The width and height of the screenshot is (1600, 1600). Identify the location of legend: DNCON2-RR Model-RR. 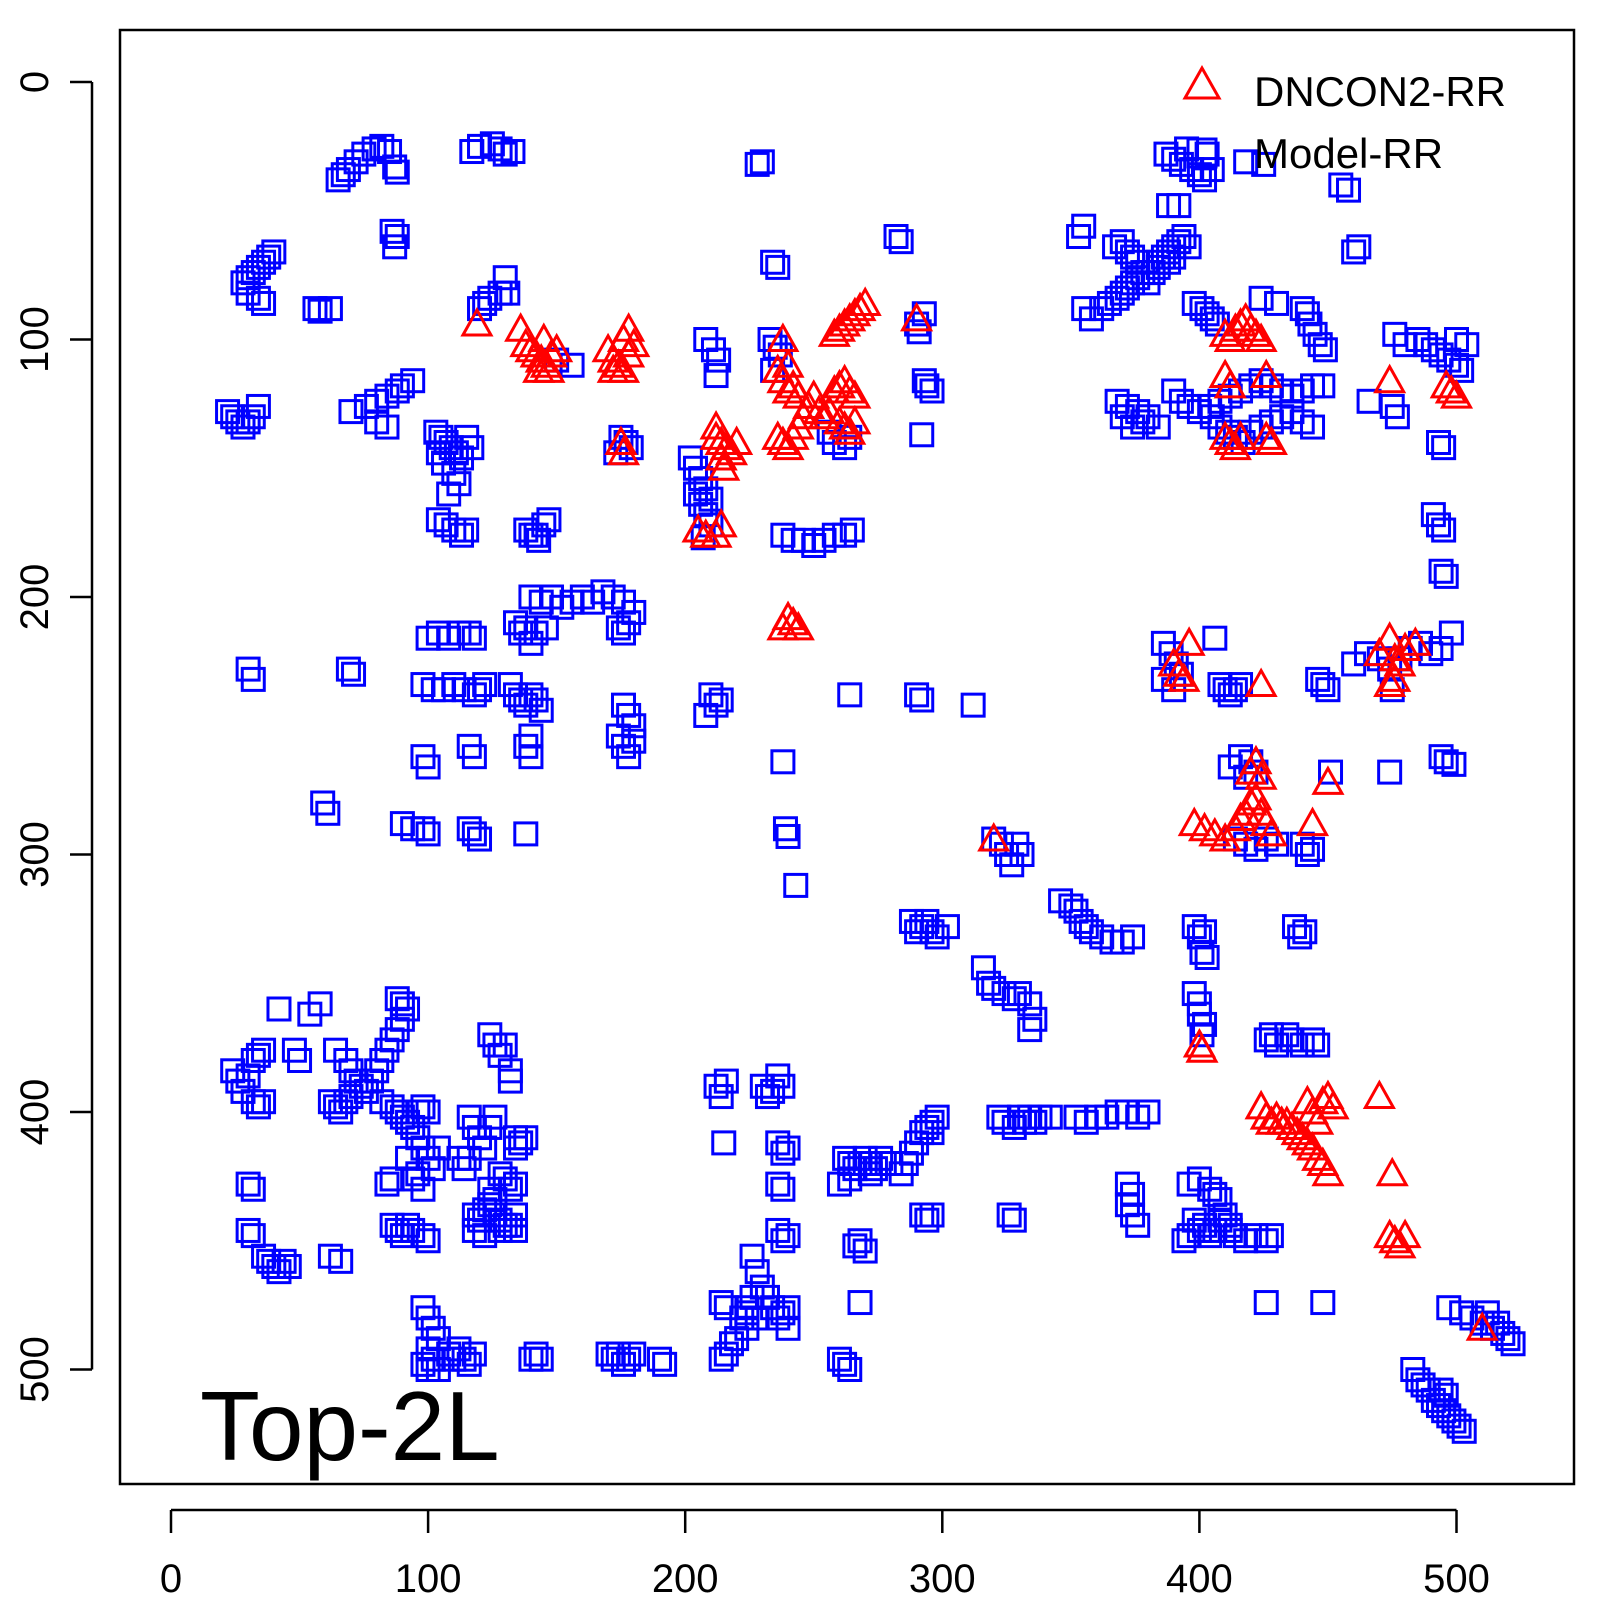
(1344, 120).